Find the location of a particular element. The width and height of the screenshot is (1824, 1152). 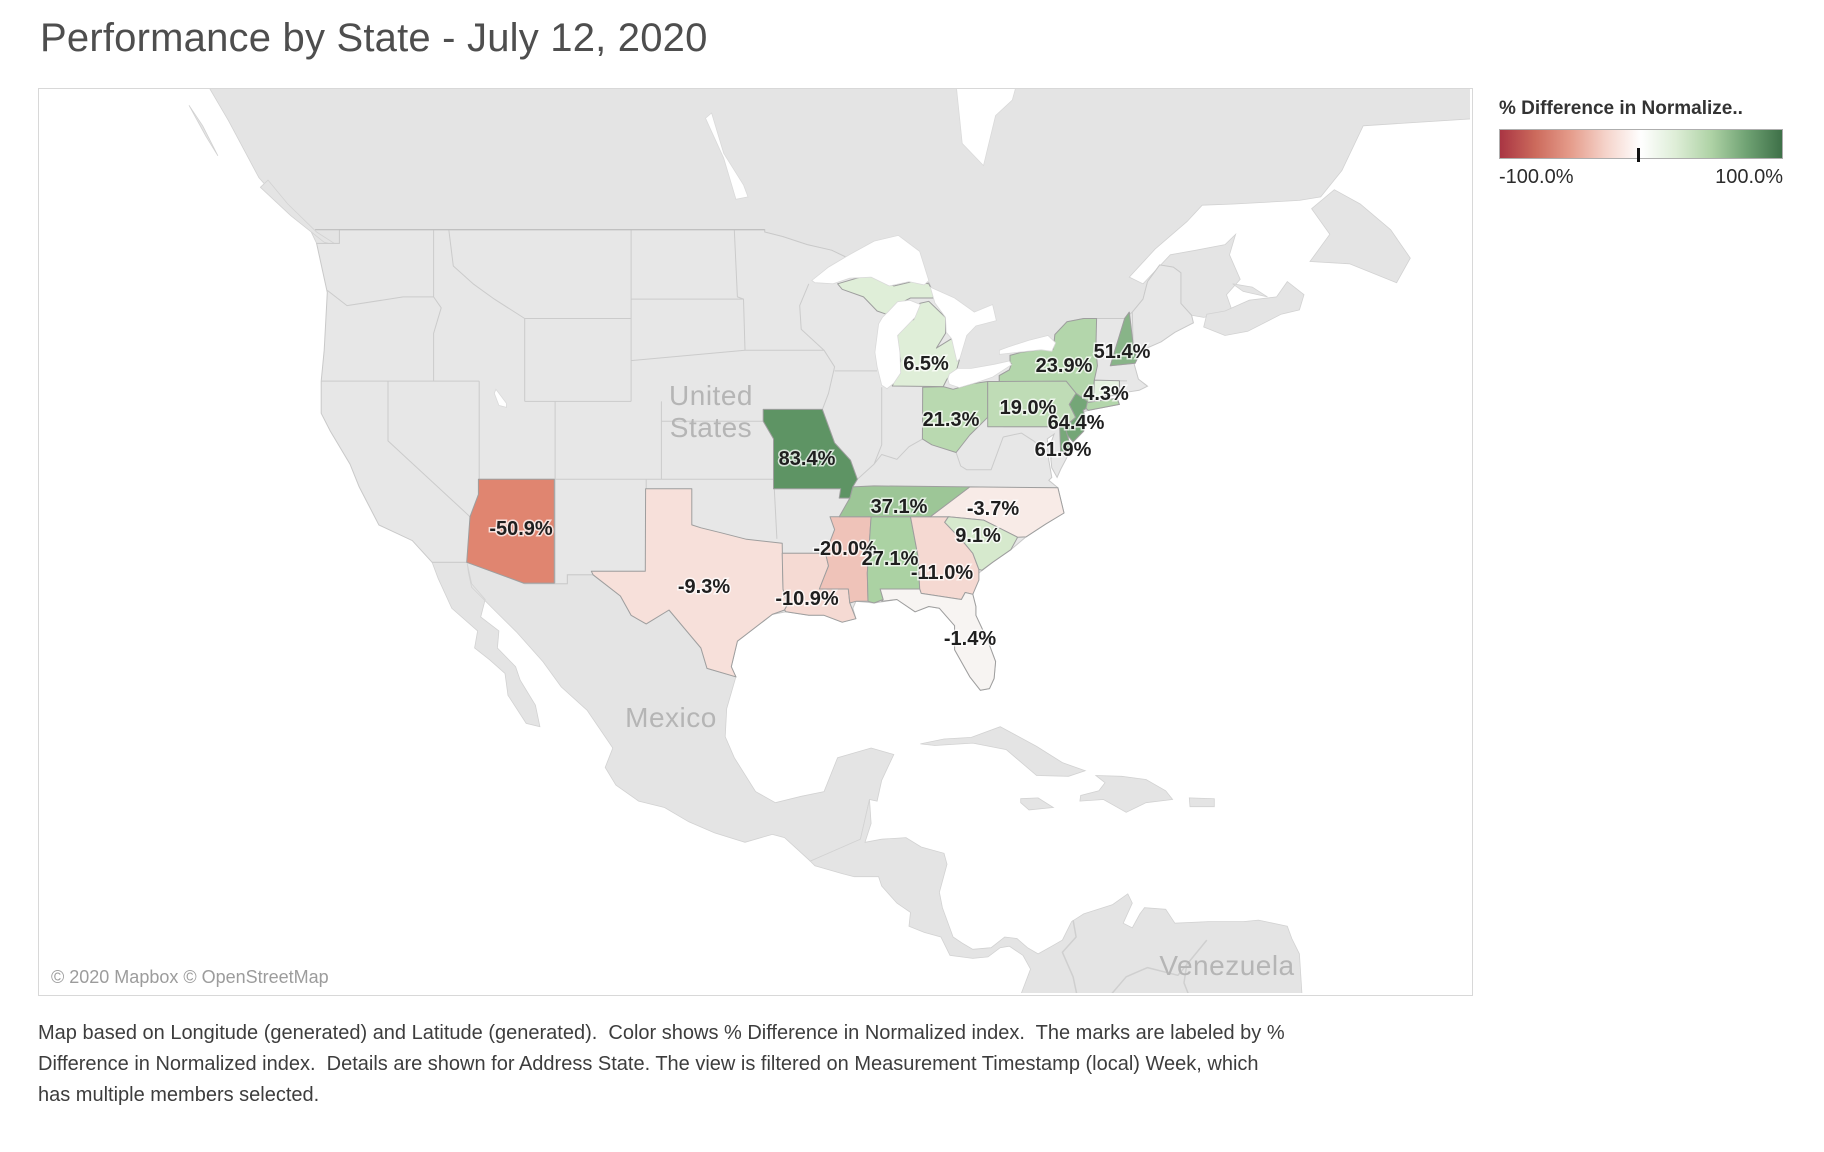

region-label-line: United is located at coordinates (711, 395).